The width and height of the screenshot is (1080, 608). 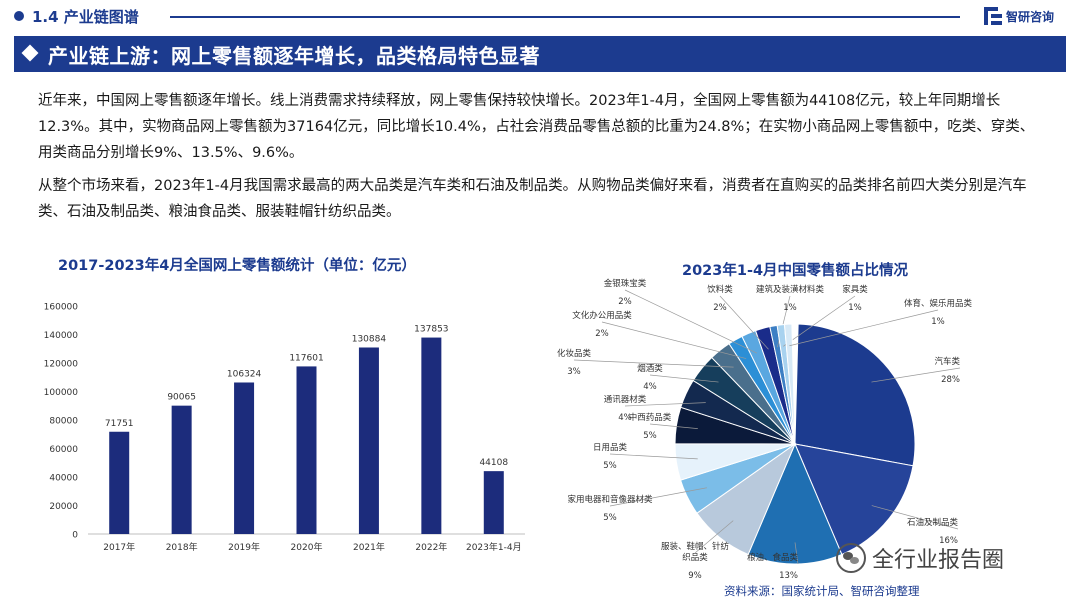 What do you see at coordinates (947, 361) in the screenshot?
I see `pie-slice-label: 汽车类` at bounding box center [947, 361].